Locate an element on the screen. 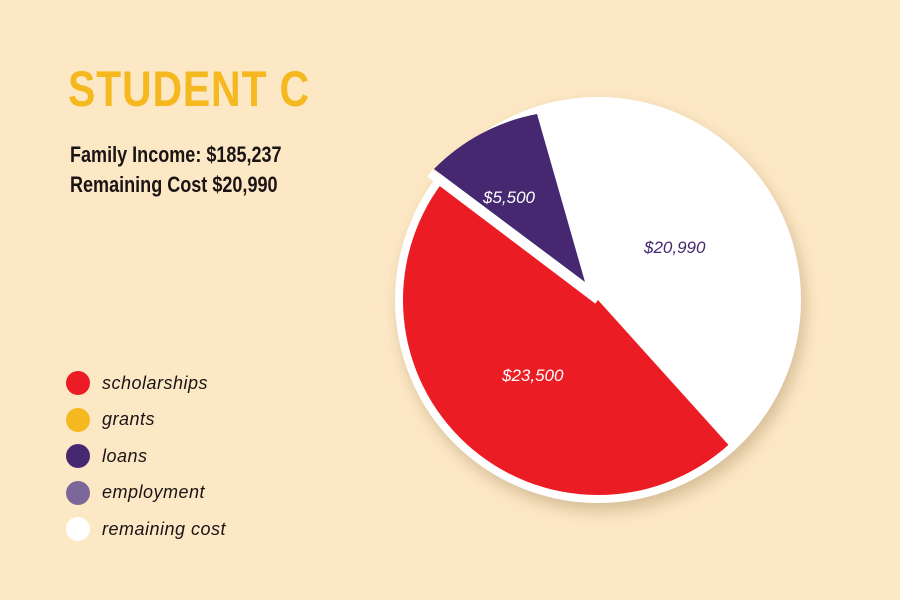 The width and height of the screenshot is (900, 600). slice-label-loans: $5,500 is located at coordinates (509, 197).